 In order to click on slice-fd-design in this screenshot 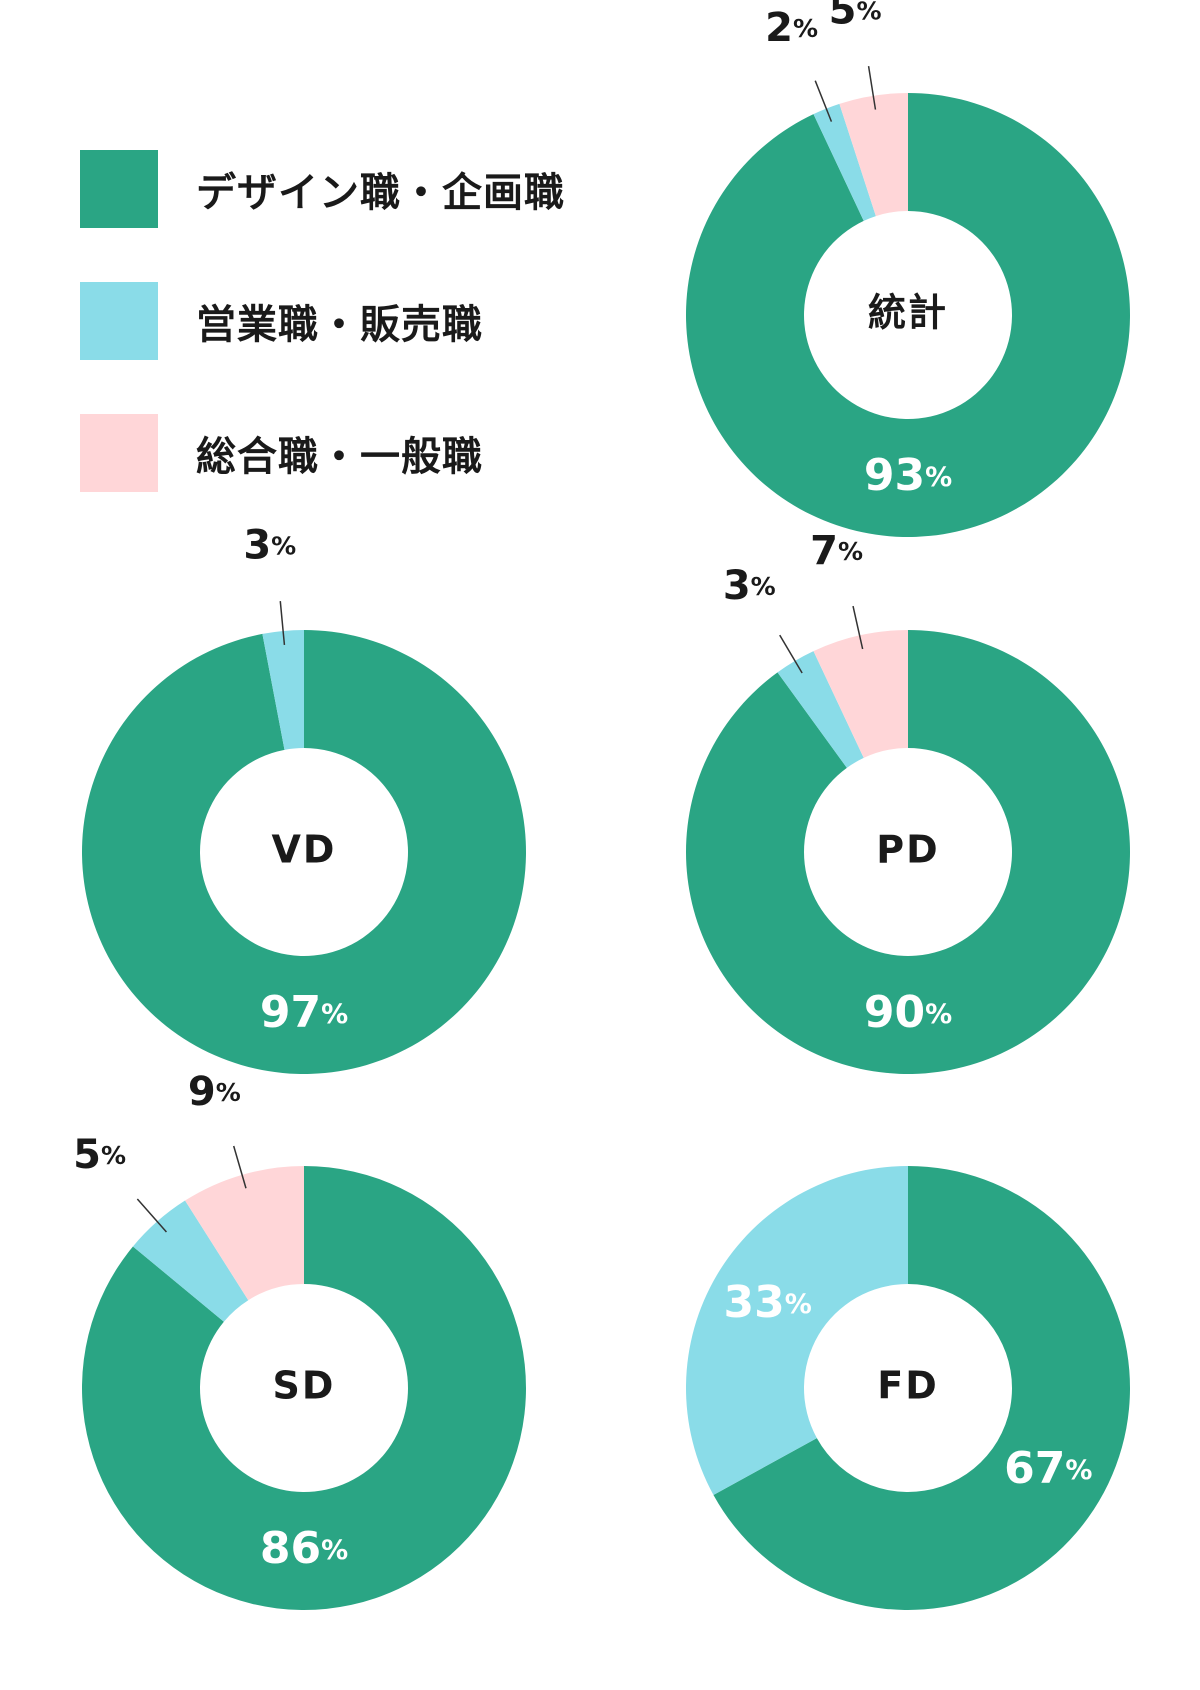, I will do `click(921, 1388)`.